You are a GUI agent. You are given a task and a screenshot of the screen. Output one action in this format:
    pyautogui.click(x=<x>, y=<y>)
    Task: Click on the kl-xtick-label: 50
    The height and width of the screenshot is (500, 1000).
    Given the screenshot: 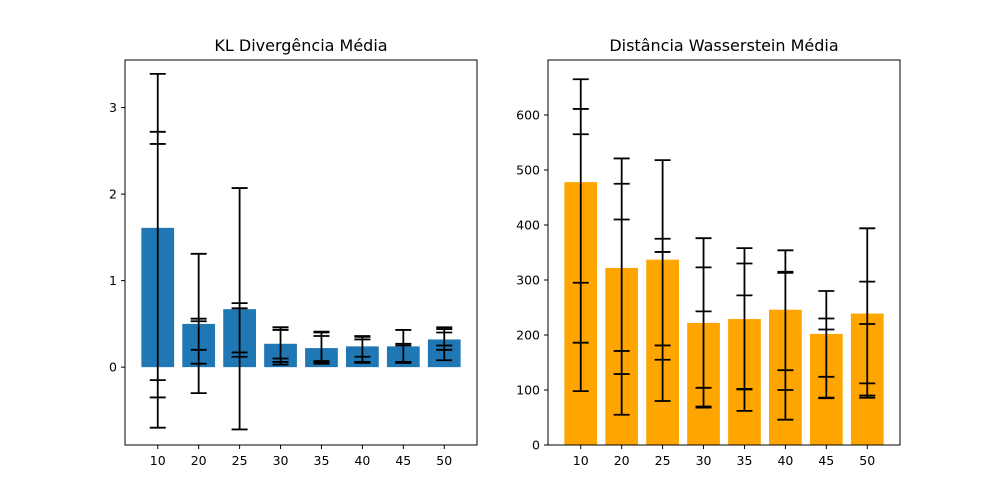 What is the action you would take?
    pyautogui.click(x=444, y=460)
    